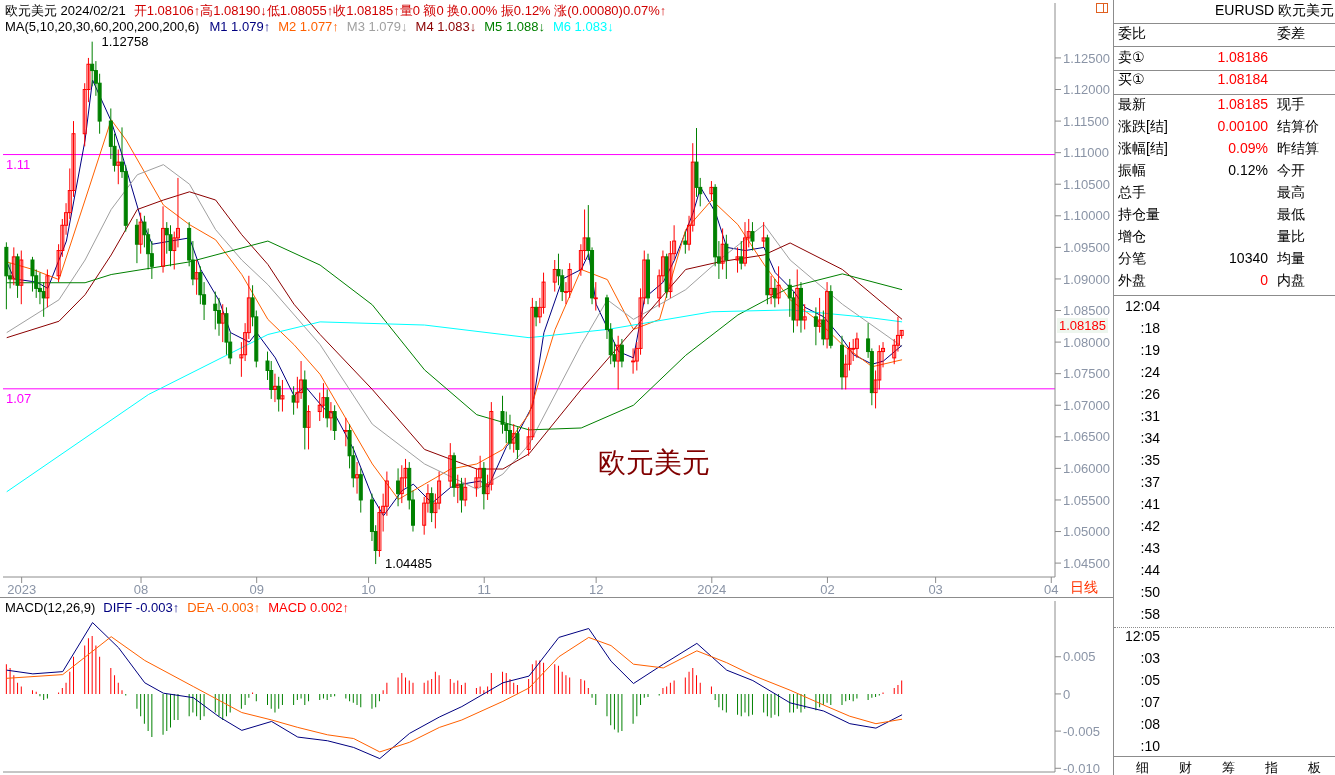  Describe the element at coordinates (1086, 311) in the screenshot. I see `y-tick-label: 1.08500` at that location.